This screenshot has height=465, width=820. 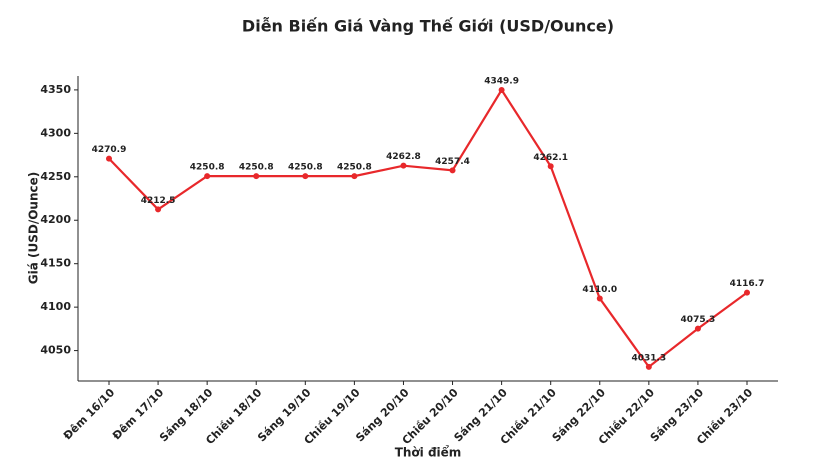 I want to click on x-axis-label: Thời điểm, so click(x=428, y=452).